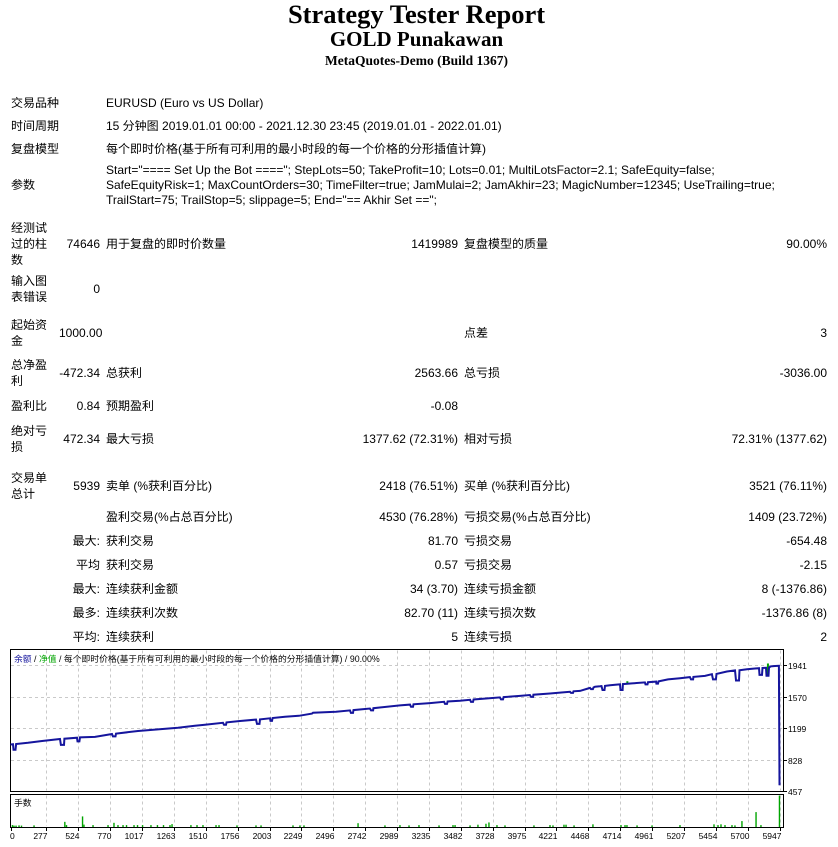  Describe the element at coordinates (130, 405) in the screenshot. I see `cell-label: 预期盈利` at that location.